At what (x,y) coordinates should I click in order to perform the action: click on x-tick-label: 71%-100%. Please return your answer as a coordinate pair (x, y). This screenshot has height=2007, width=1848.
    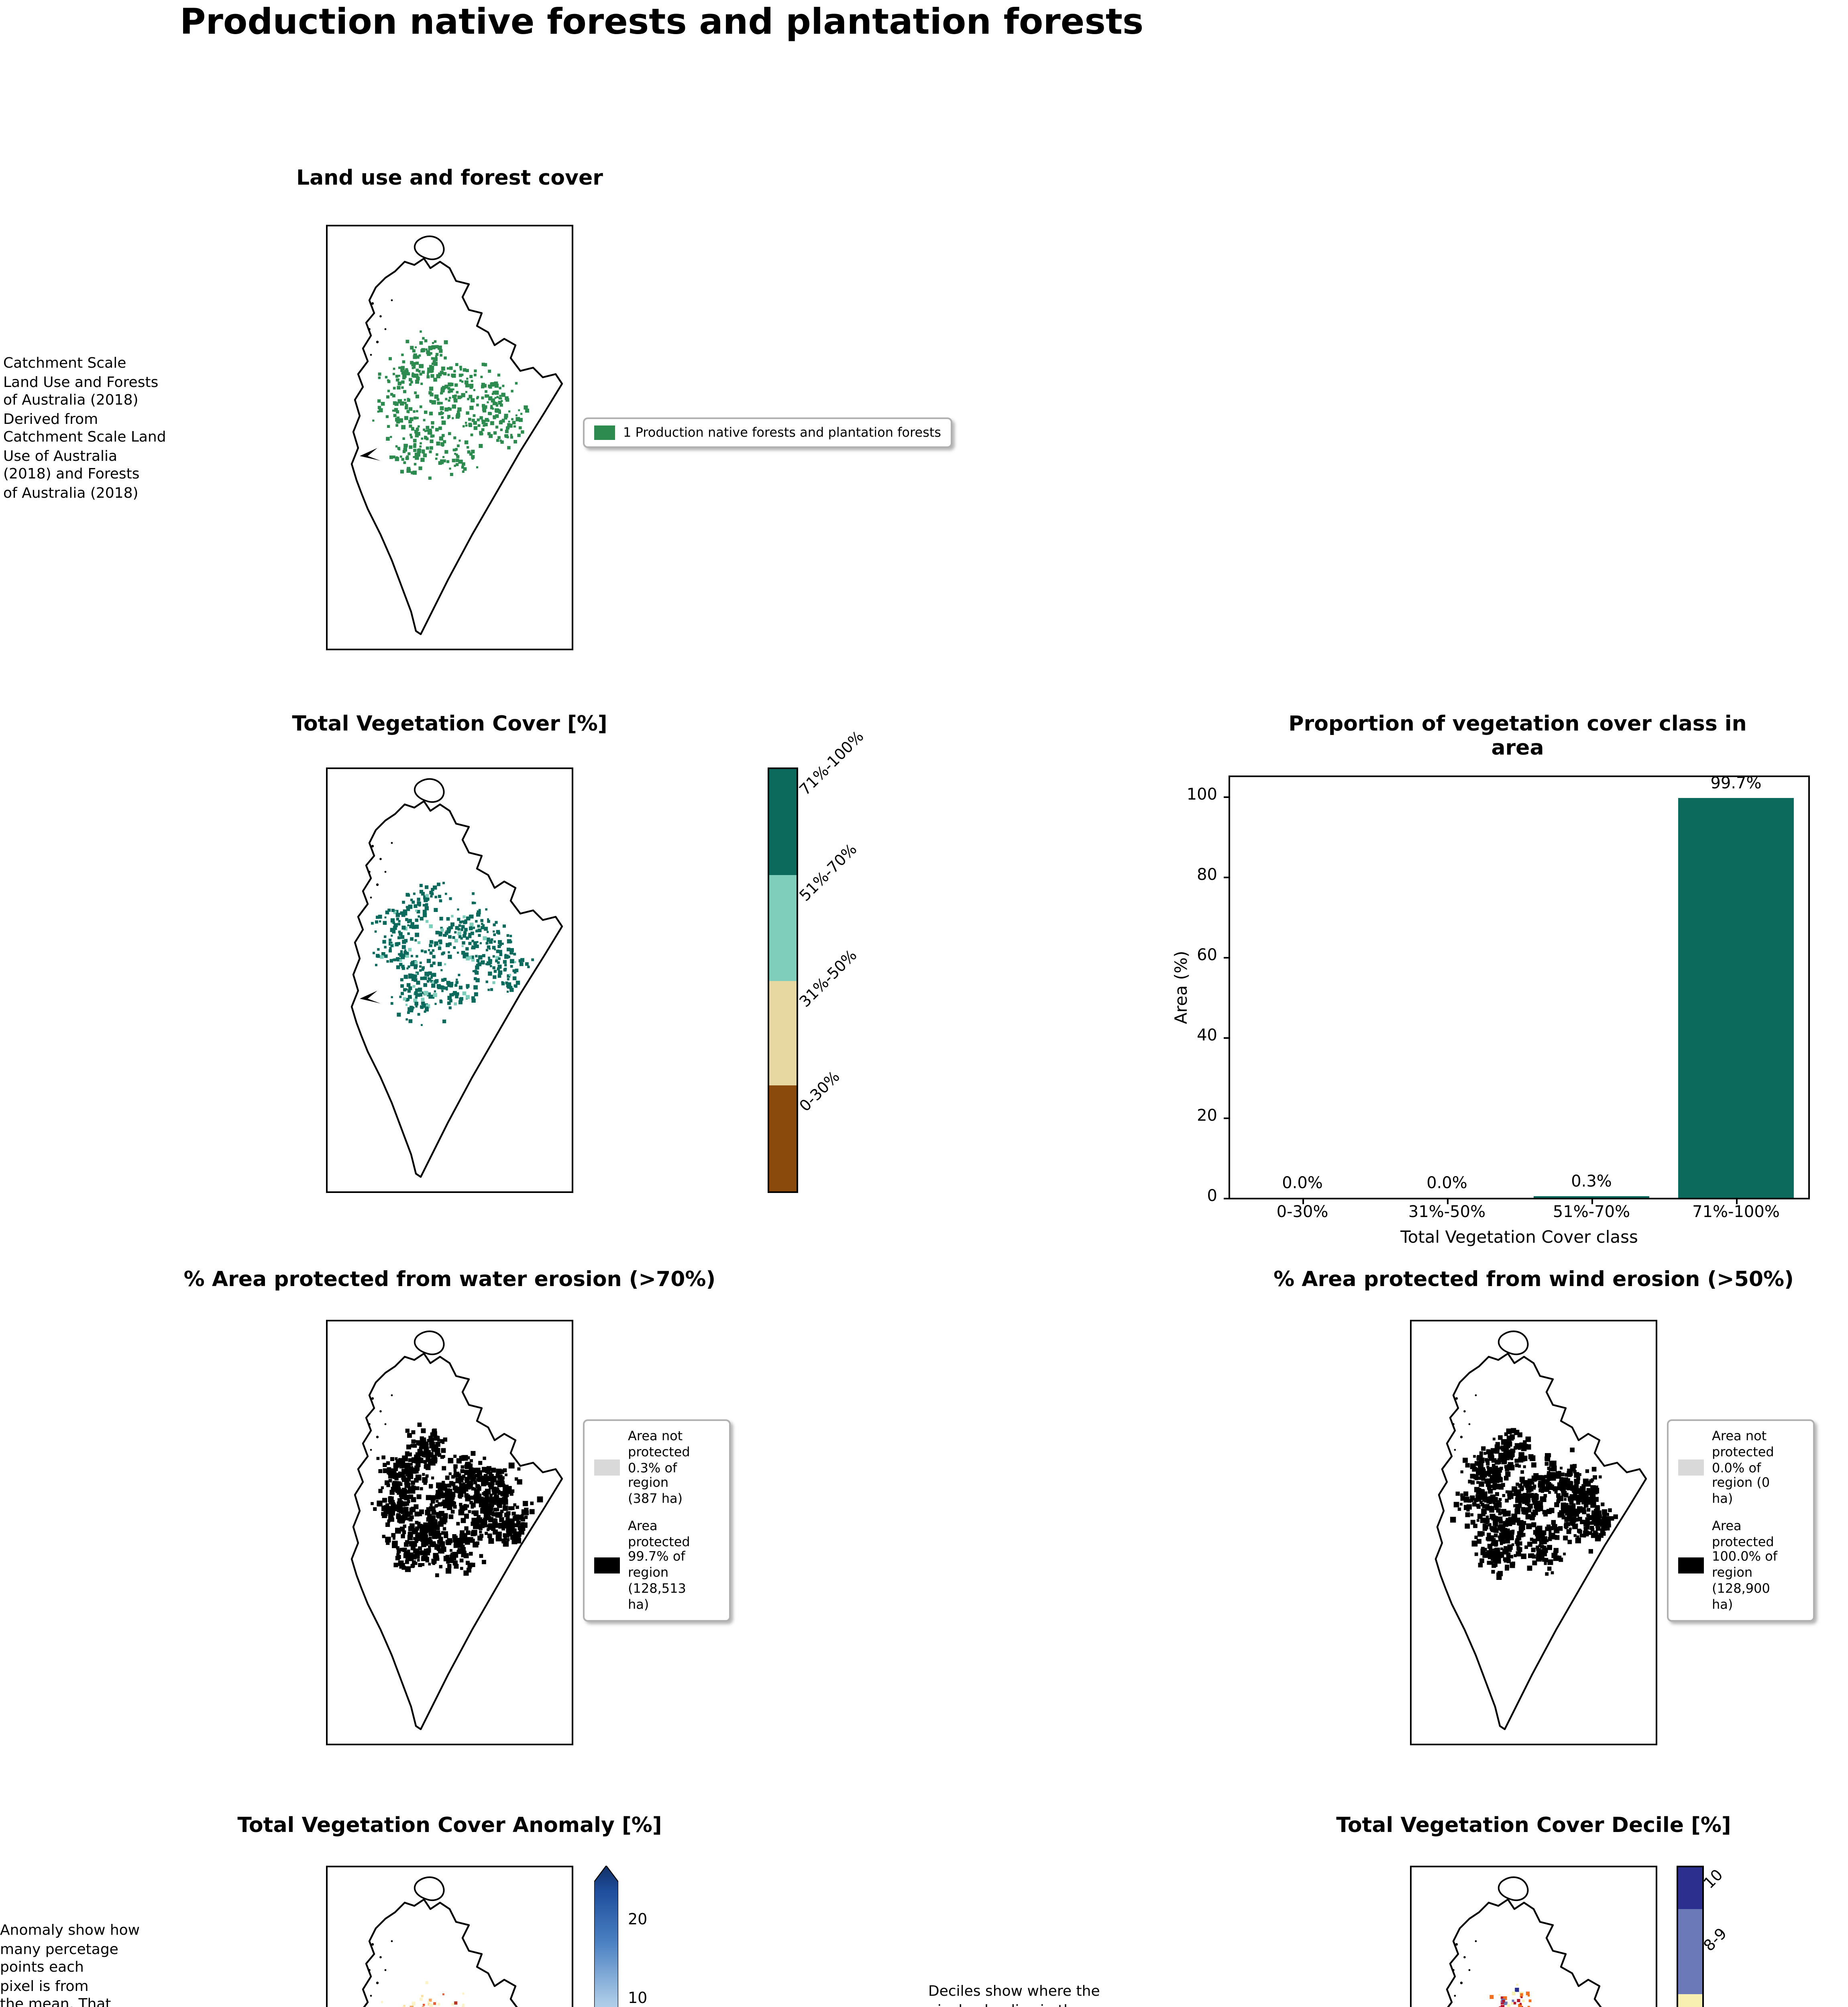
    Looking at the image, I should click on (1736, 1210).